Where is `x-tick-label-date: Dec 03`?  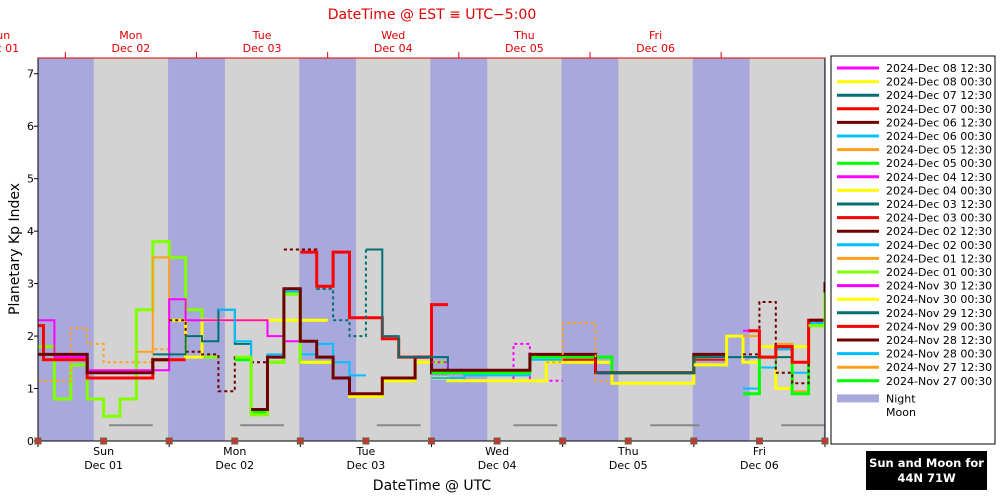
x-tick-label-date: Dec 03 is located at coordinates (366, 465).